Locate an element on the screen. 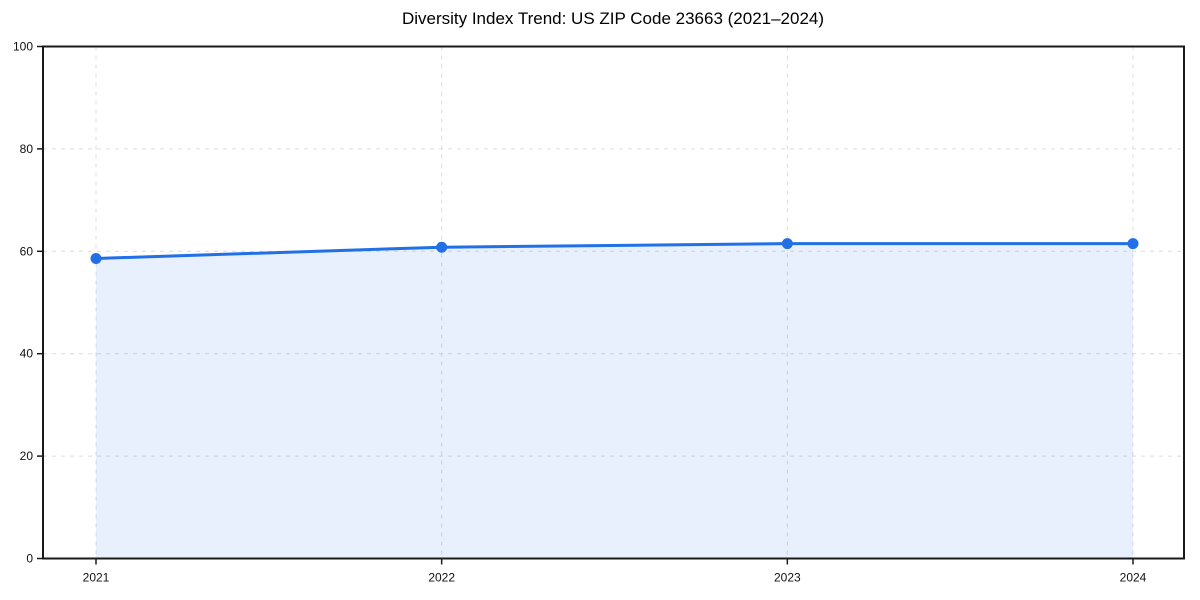 The width and height of the screenshot is (1200, 600). y-tick-label: 40 is located at coordinates (27, 354).